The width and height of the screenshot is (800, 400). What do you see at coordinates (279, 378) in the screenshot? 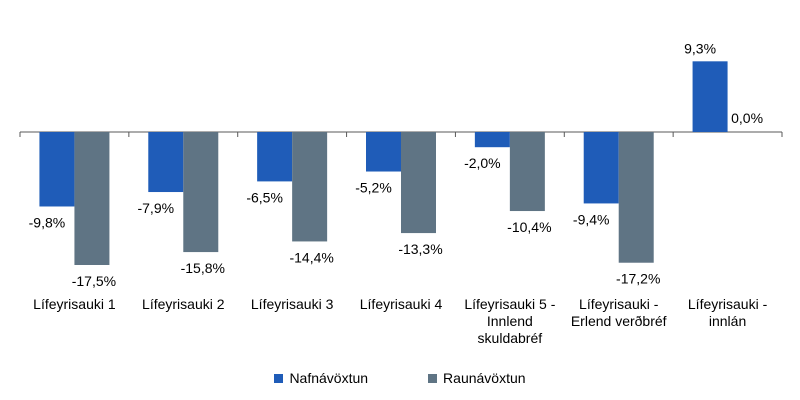
I see `legend-swatch-nafnavoxtun` at bounding box center [279, 378].